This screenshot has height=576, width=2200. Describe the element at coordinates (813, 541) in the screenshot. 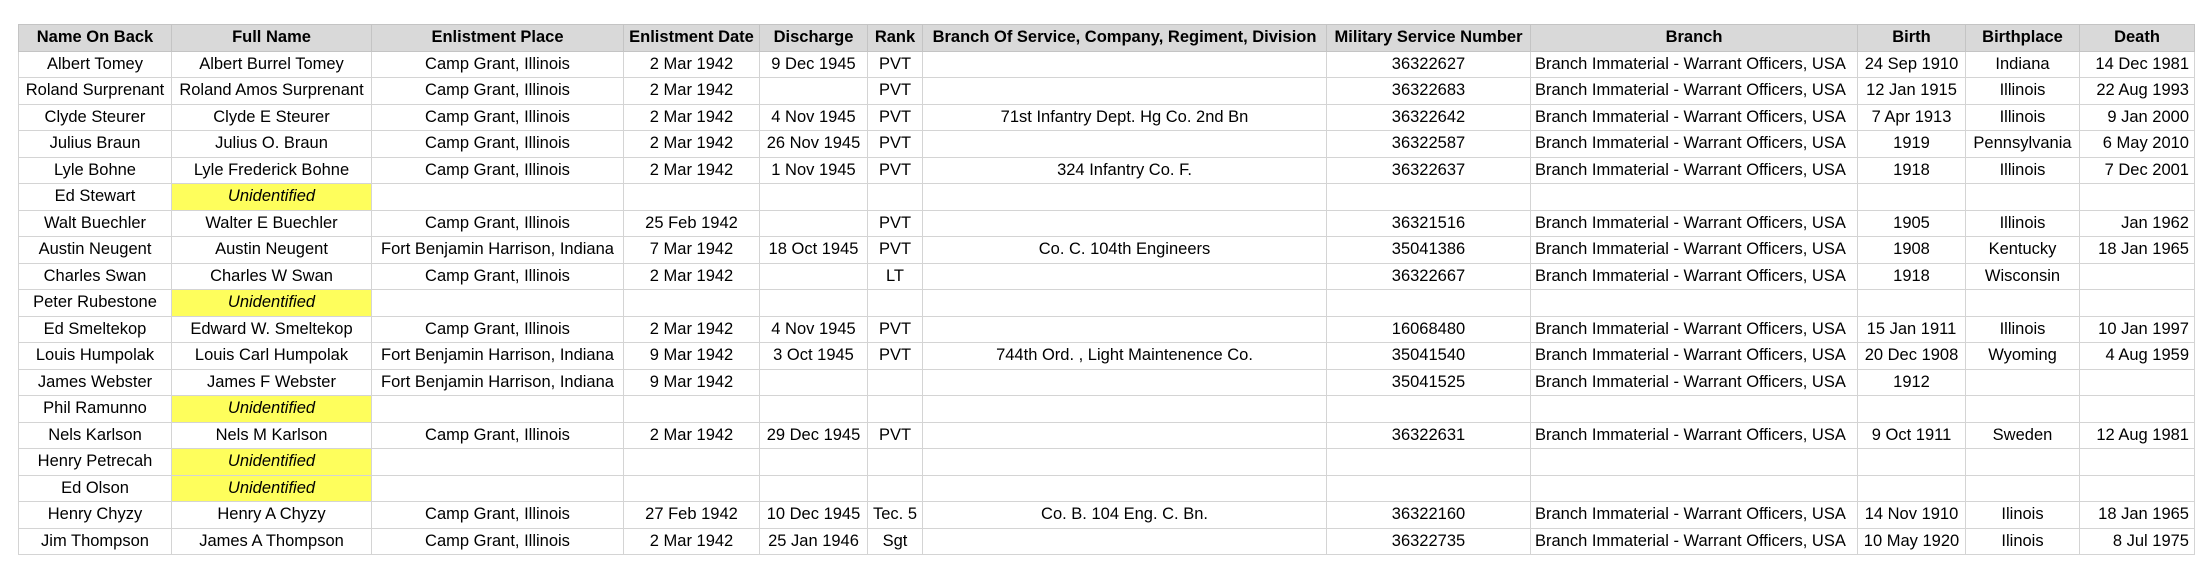

I see `table-cell: 25 Jan 1946` at that location.